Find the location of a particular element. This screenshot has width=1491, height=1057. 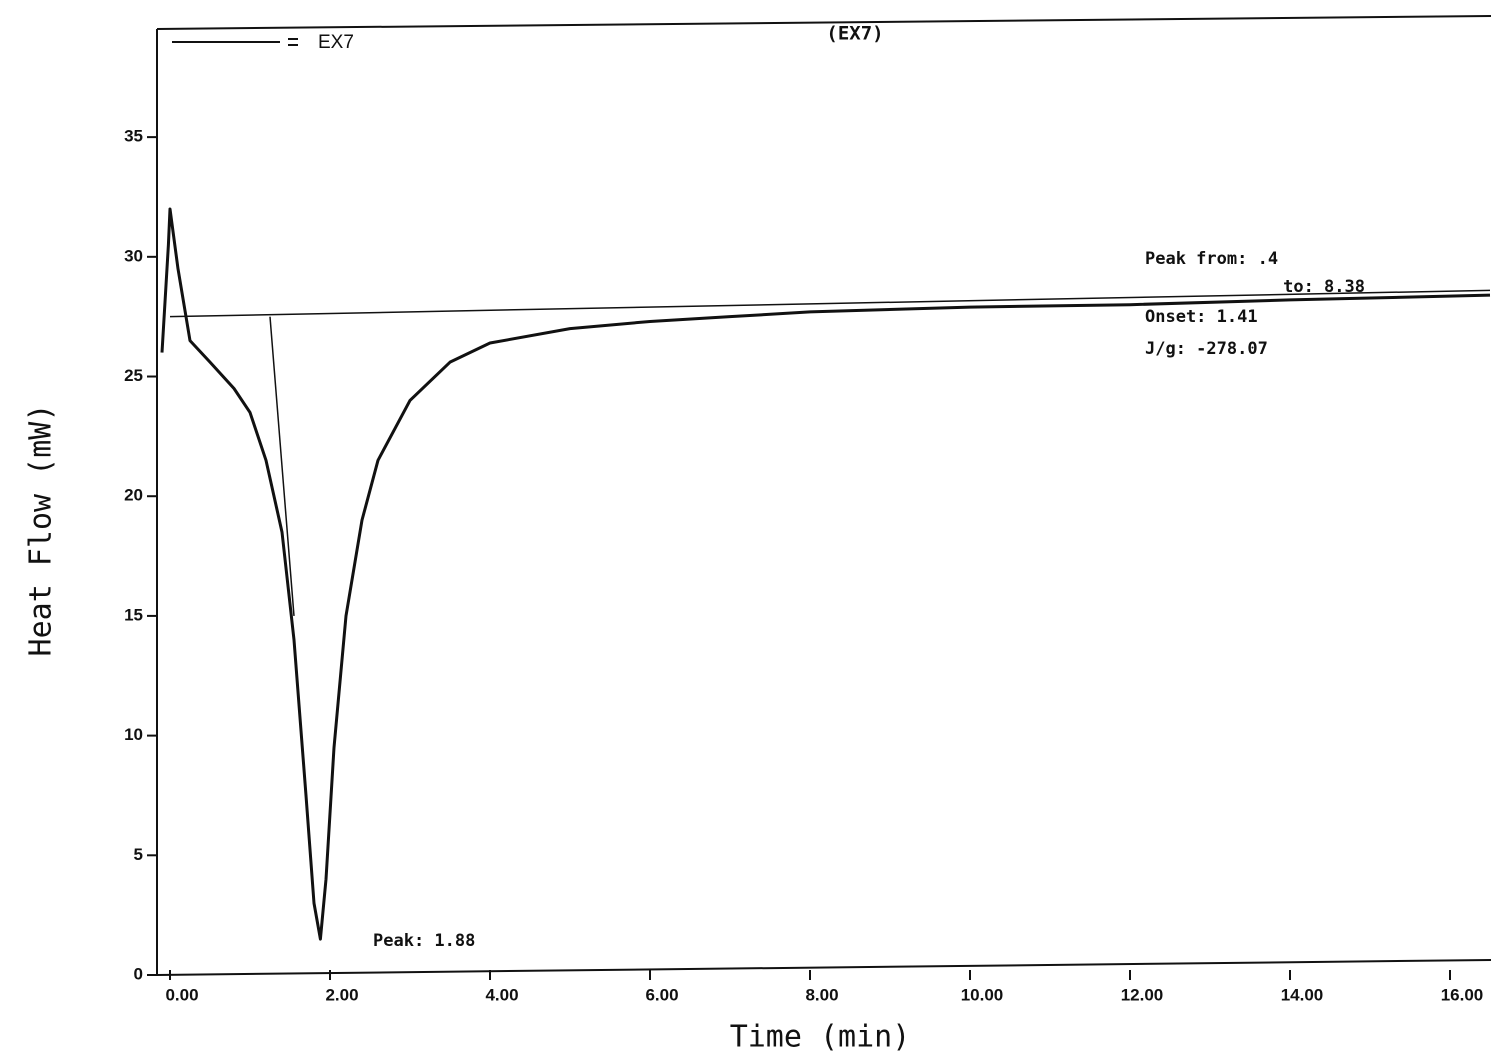

x-tick-label: 2.00 is located at coordinates (341, 994).